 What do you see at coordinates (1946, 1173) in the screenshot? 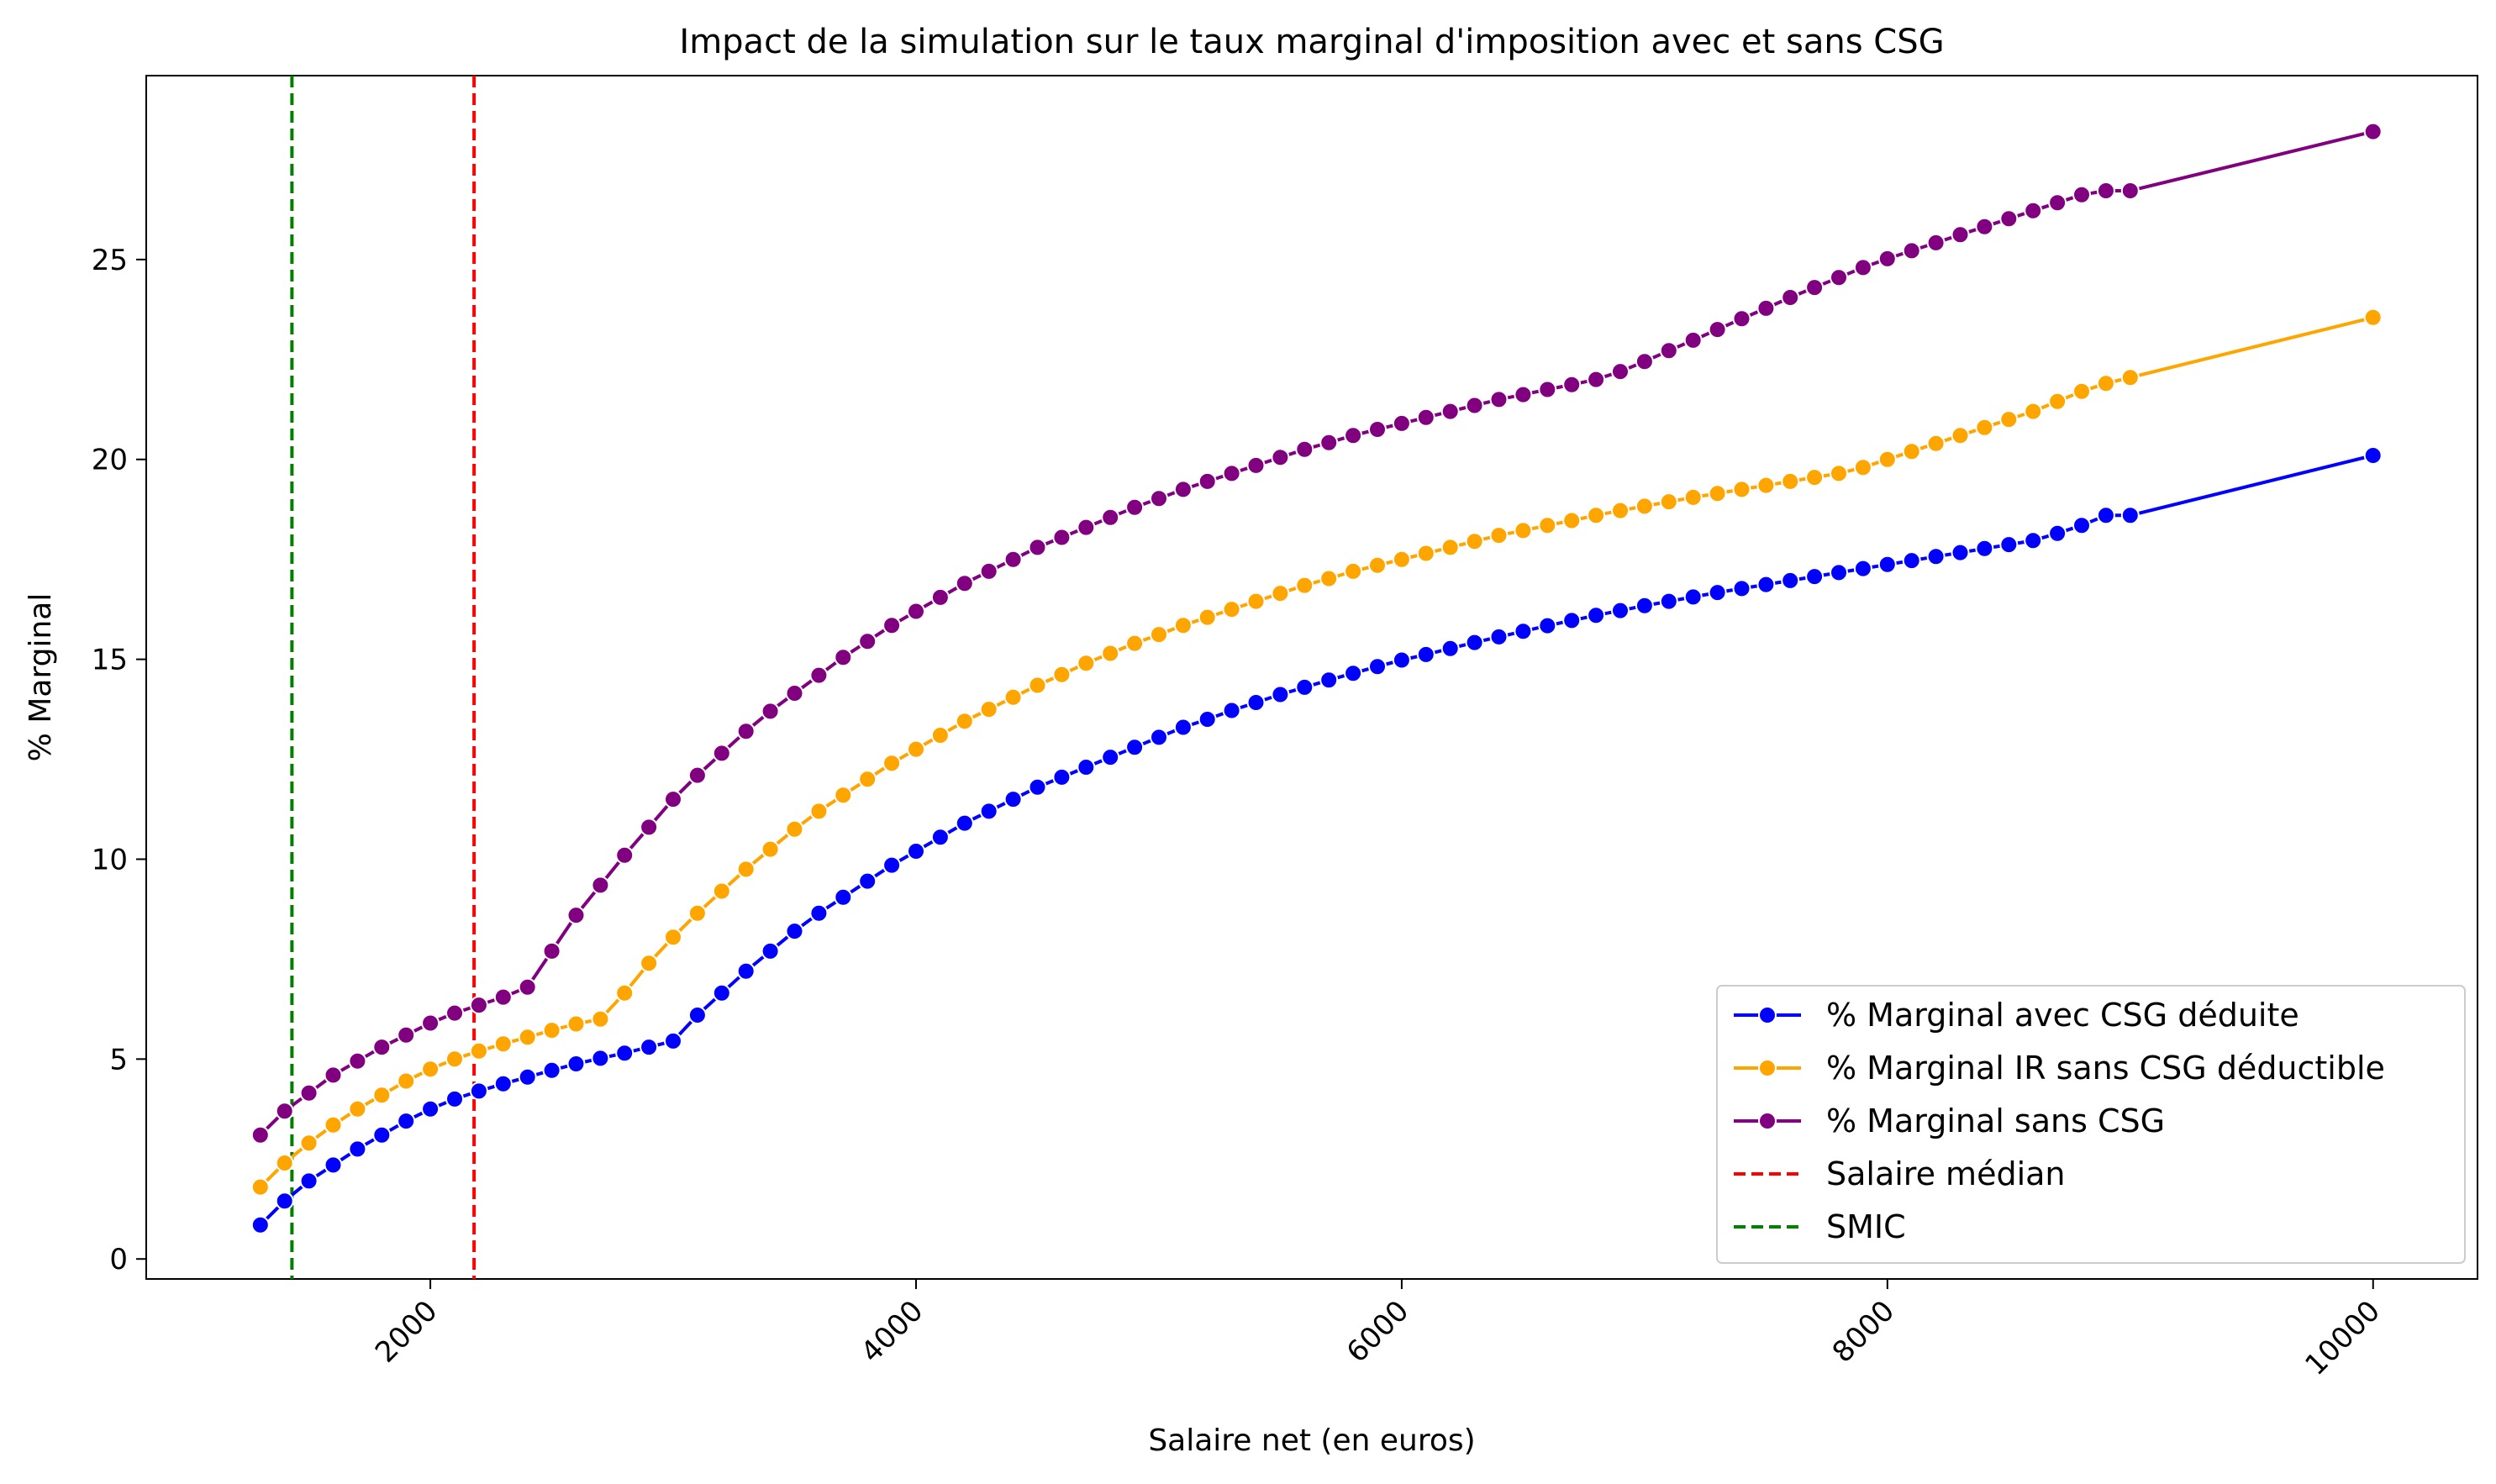
I see `legend-label: Salaire médian` at bounding box center [1946, 1173].